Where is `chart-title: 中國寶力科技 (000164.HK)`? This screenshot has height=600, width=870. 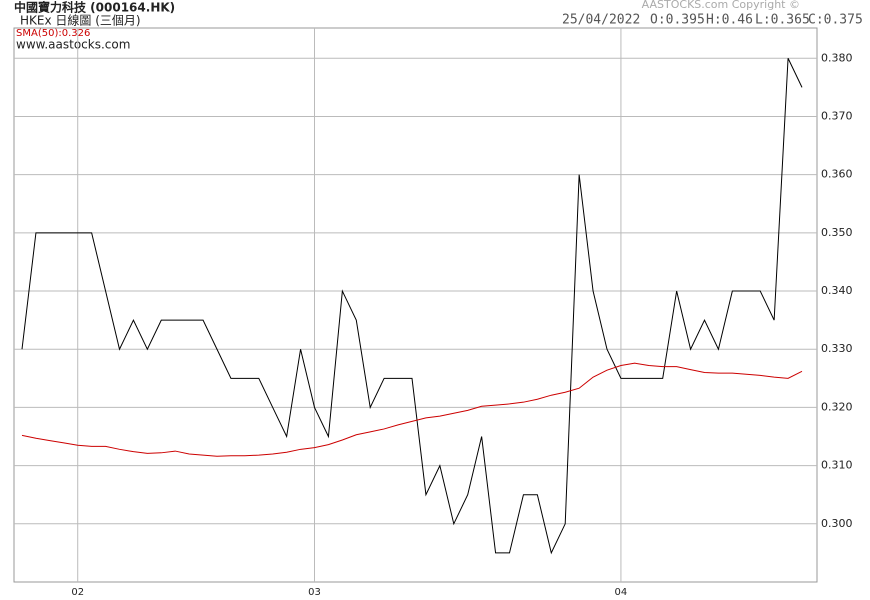 chart-title: 中國寶力科技 (000164.HK) is located at coordinates (94, 7).